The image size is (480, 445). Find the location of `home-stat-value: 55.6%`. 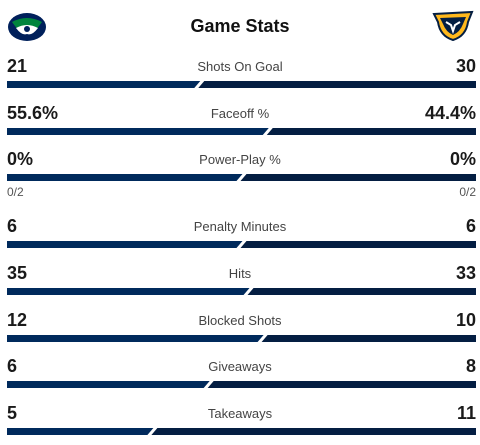

home-stat-value: 55.6% is located at coordinates (33, 113).